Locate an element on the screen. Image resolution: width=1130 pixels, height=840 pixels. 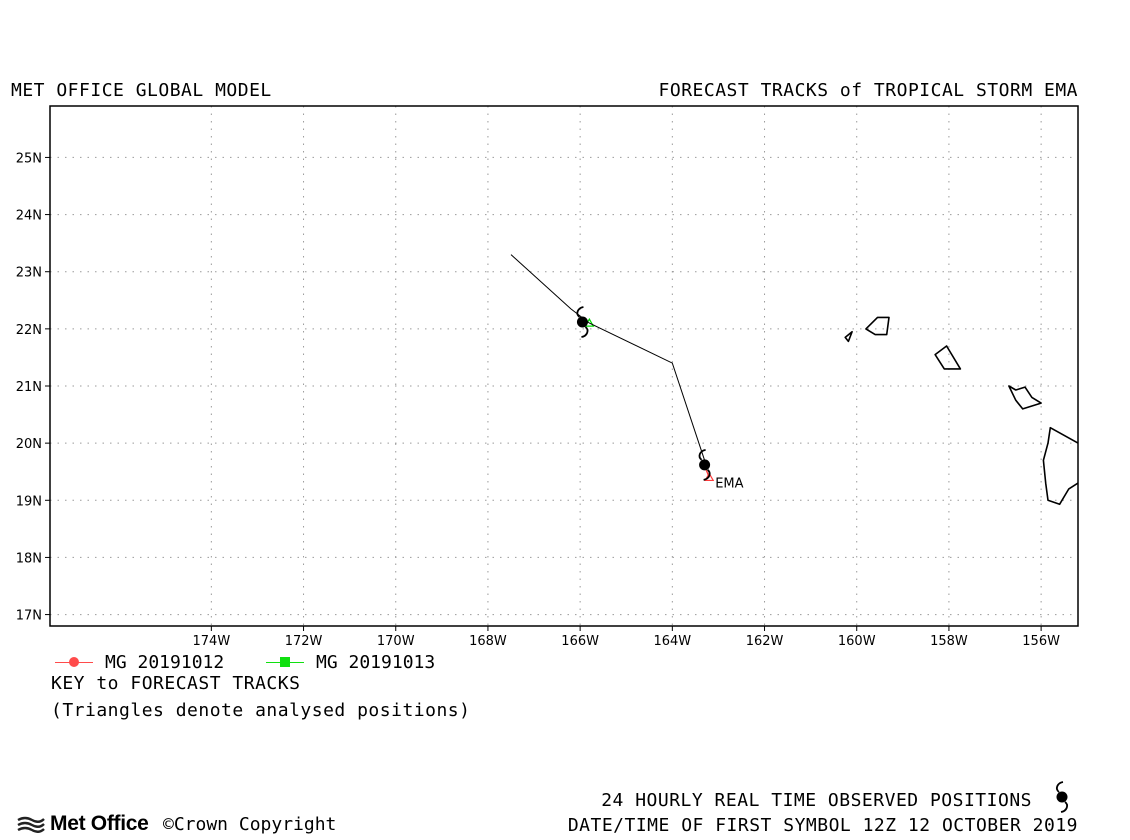
lat-tick-label: 17N is located at coordinates (29, 616).